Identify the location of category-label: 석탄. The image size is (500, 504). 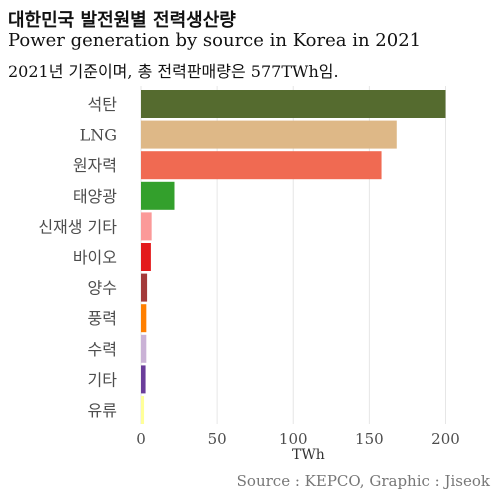
(103, 104).